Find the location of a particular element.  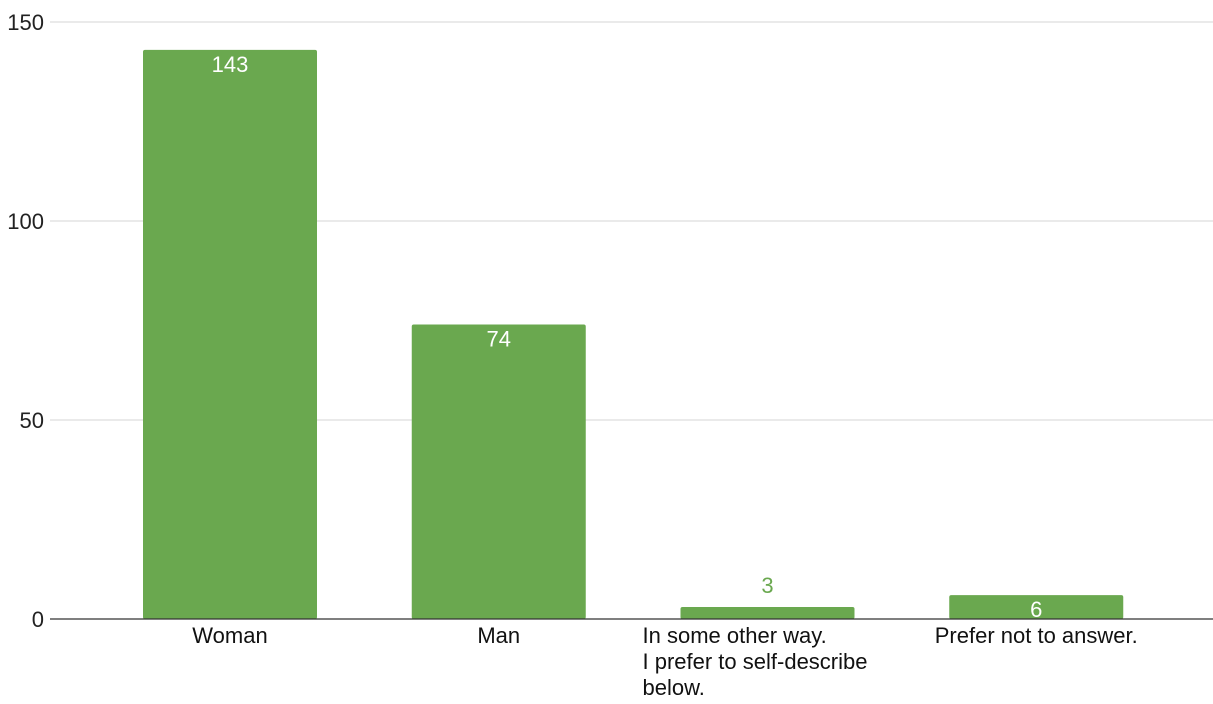

data-label-0: 143 is located at coordinates (230, 64).